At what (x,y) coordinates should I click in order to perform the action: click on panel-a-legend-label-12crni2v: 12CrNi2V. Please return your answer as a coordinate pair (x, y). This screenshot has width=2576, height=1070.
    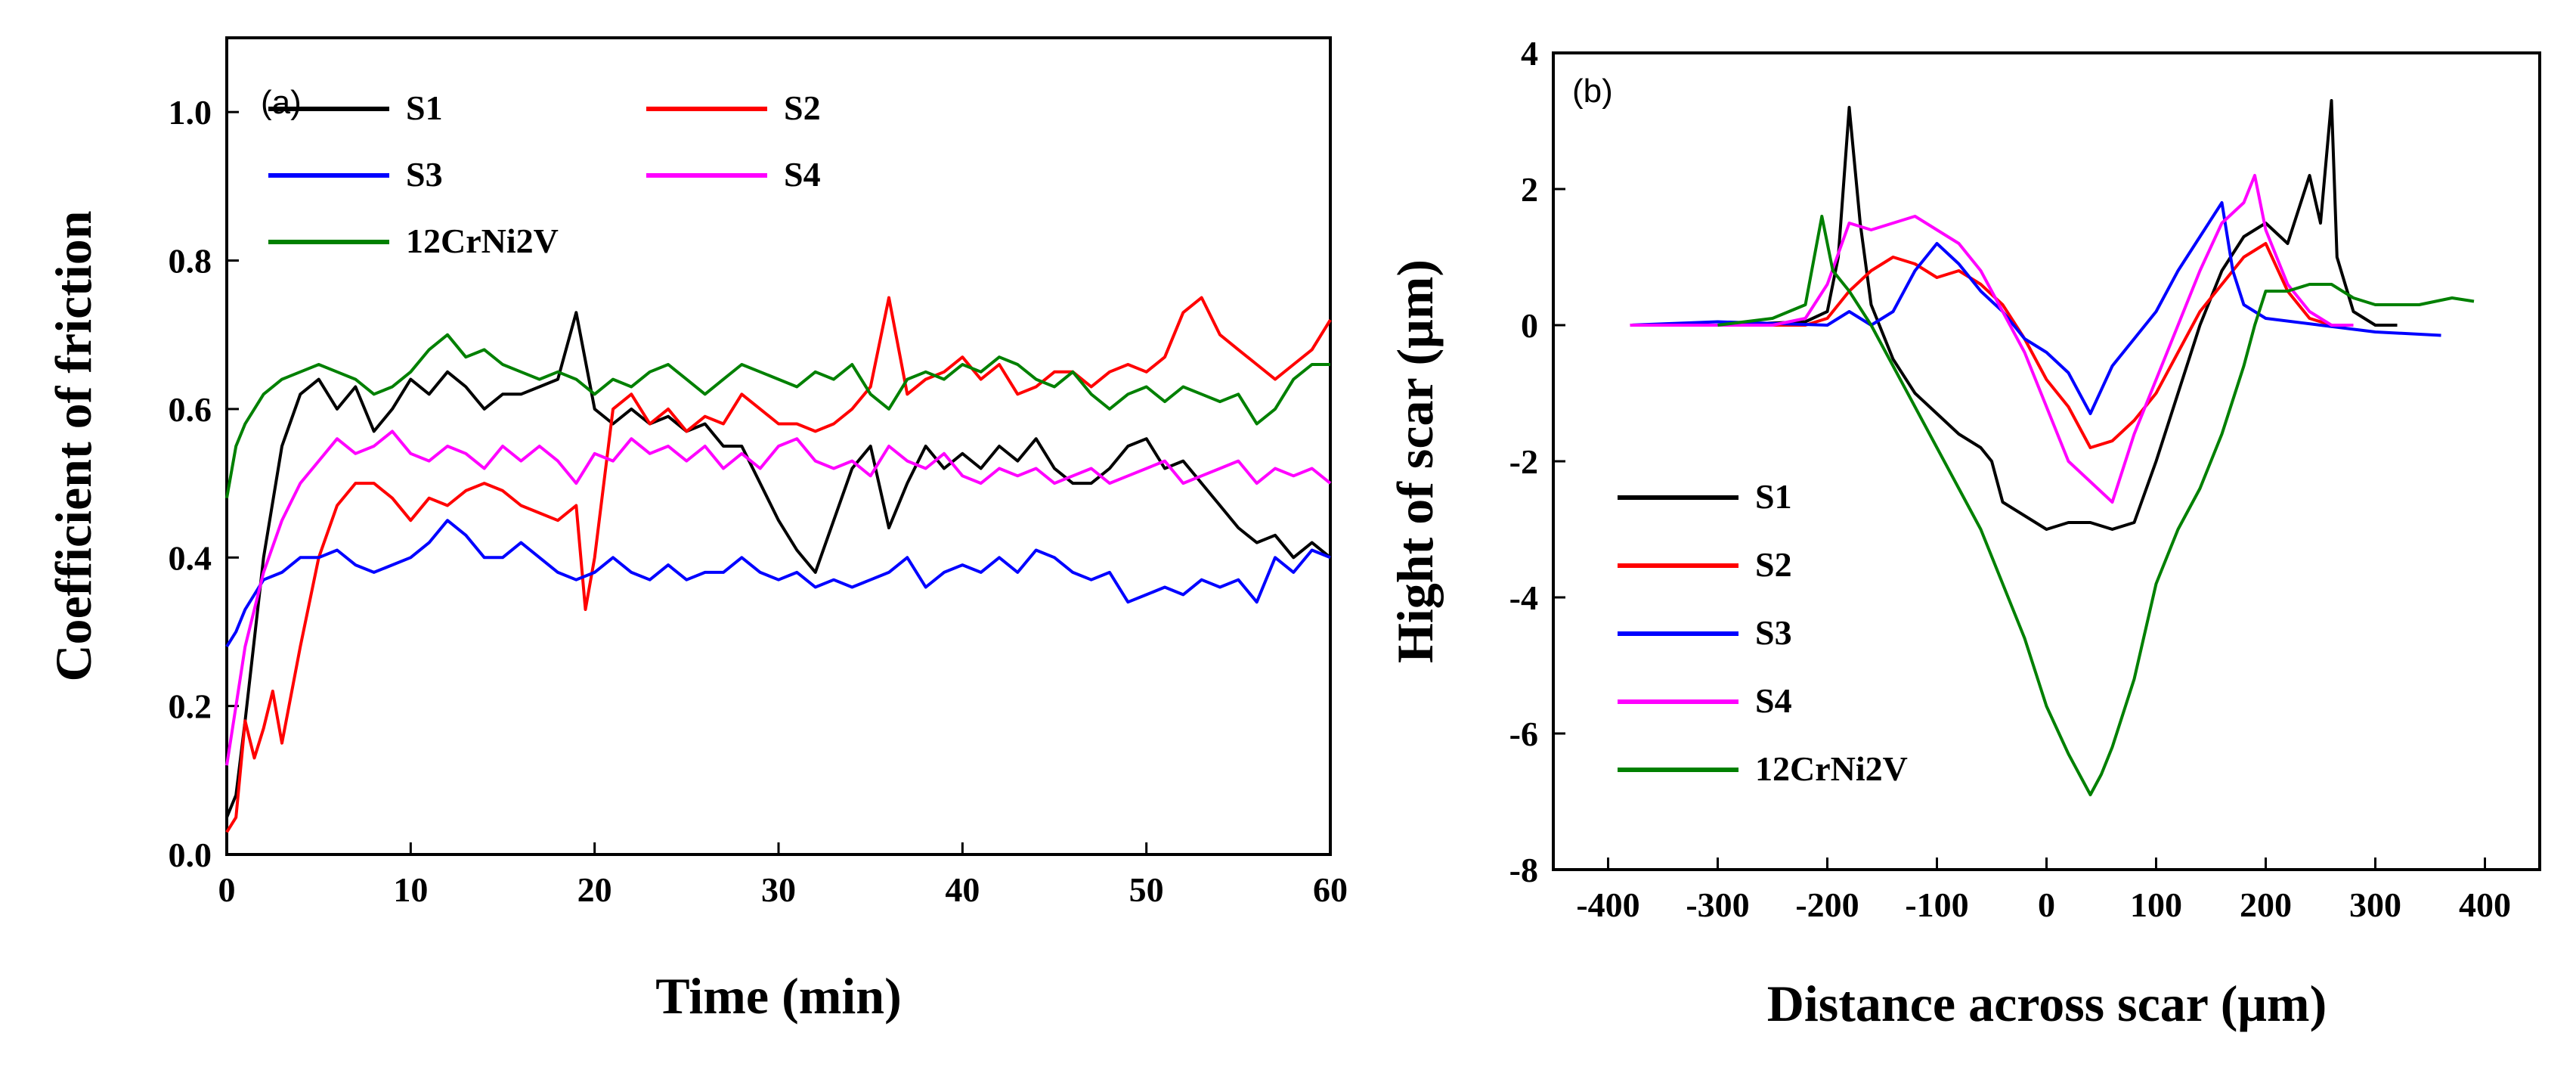
    Looking at the image, I should click on (482, 241).